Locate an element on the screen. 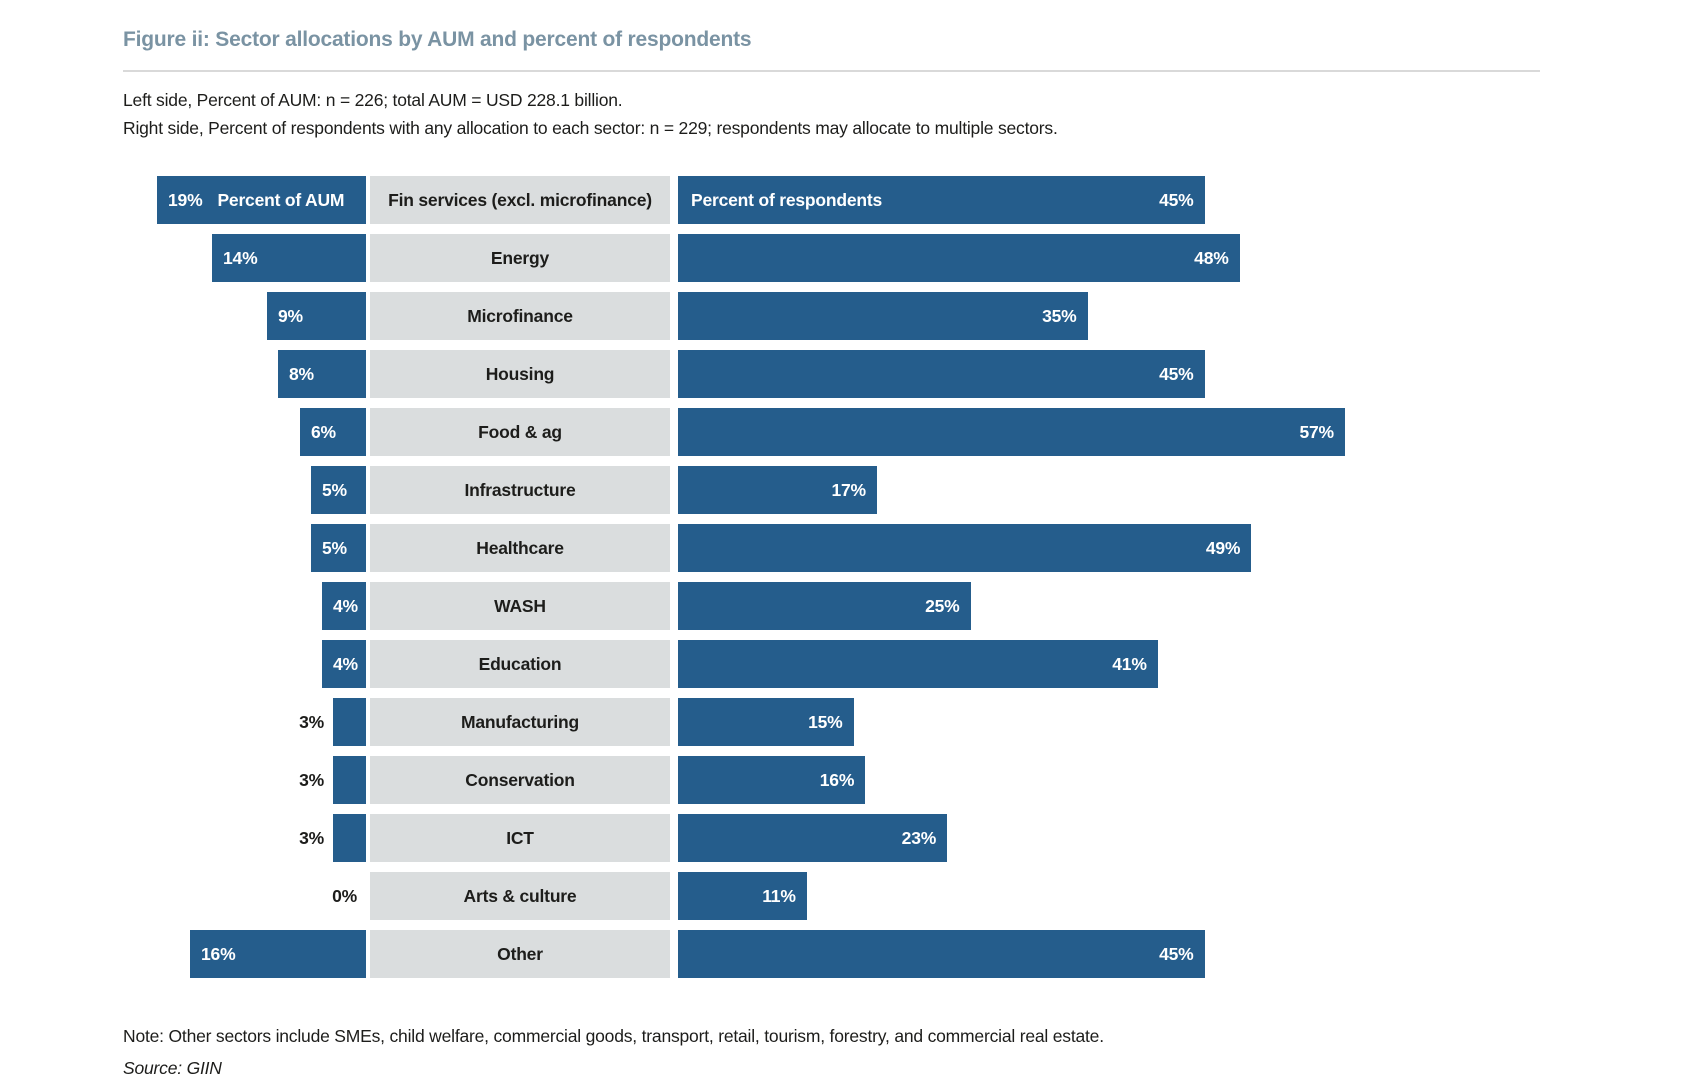  sector-label: Energy is located at coordinates (520, 257).